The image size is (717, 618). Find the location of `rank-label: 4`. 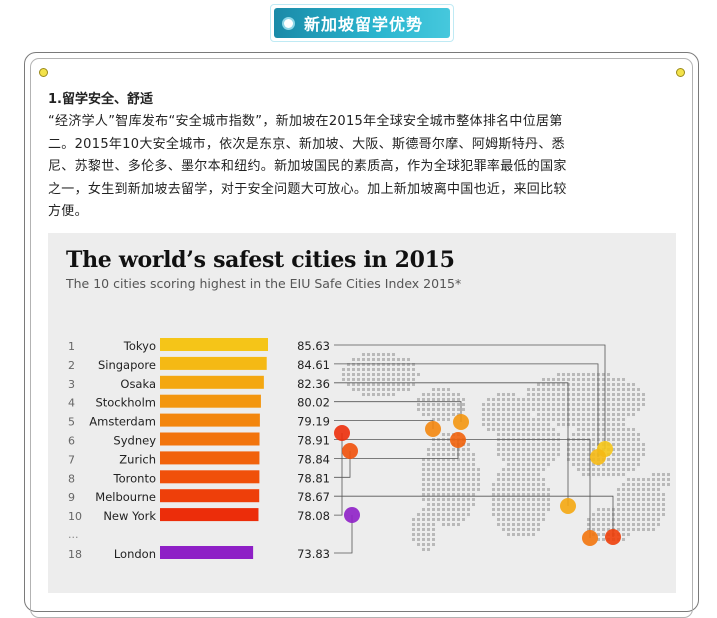

rank-label: 4 is located at coordinates (71, 403).